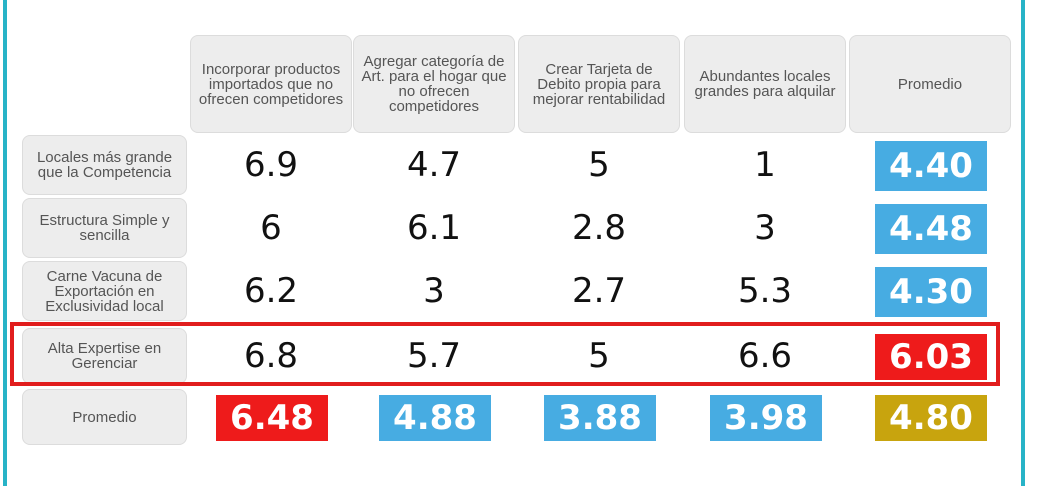 The image size is (1046, 486). What do you see at coordinates (766, 418) in the screenshot?
I see `average-badge: 3.98` at bounding box center [766, 418].